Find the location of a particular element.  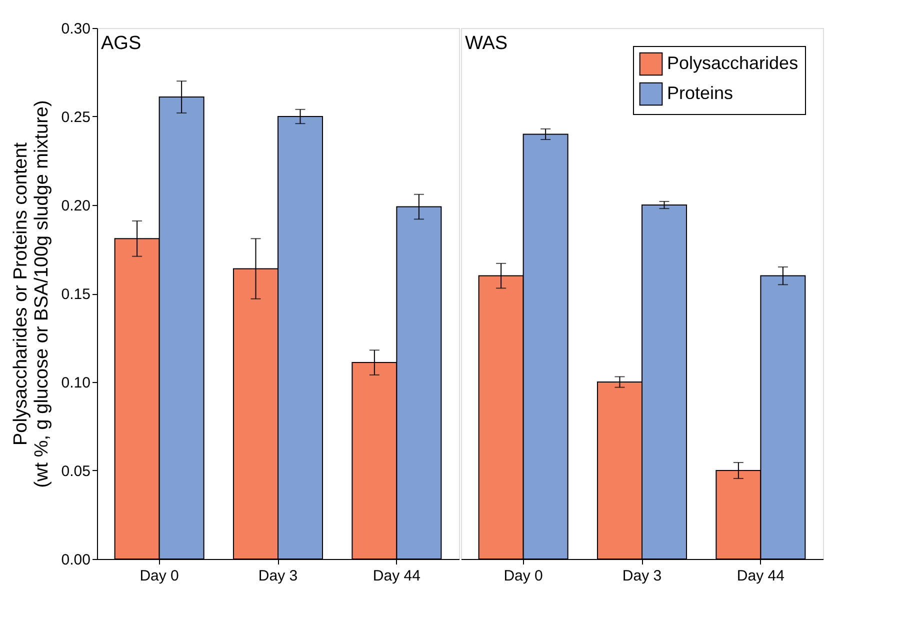

annotation: AGS is located at coordinates (121, 43).